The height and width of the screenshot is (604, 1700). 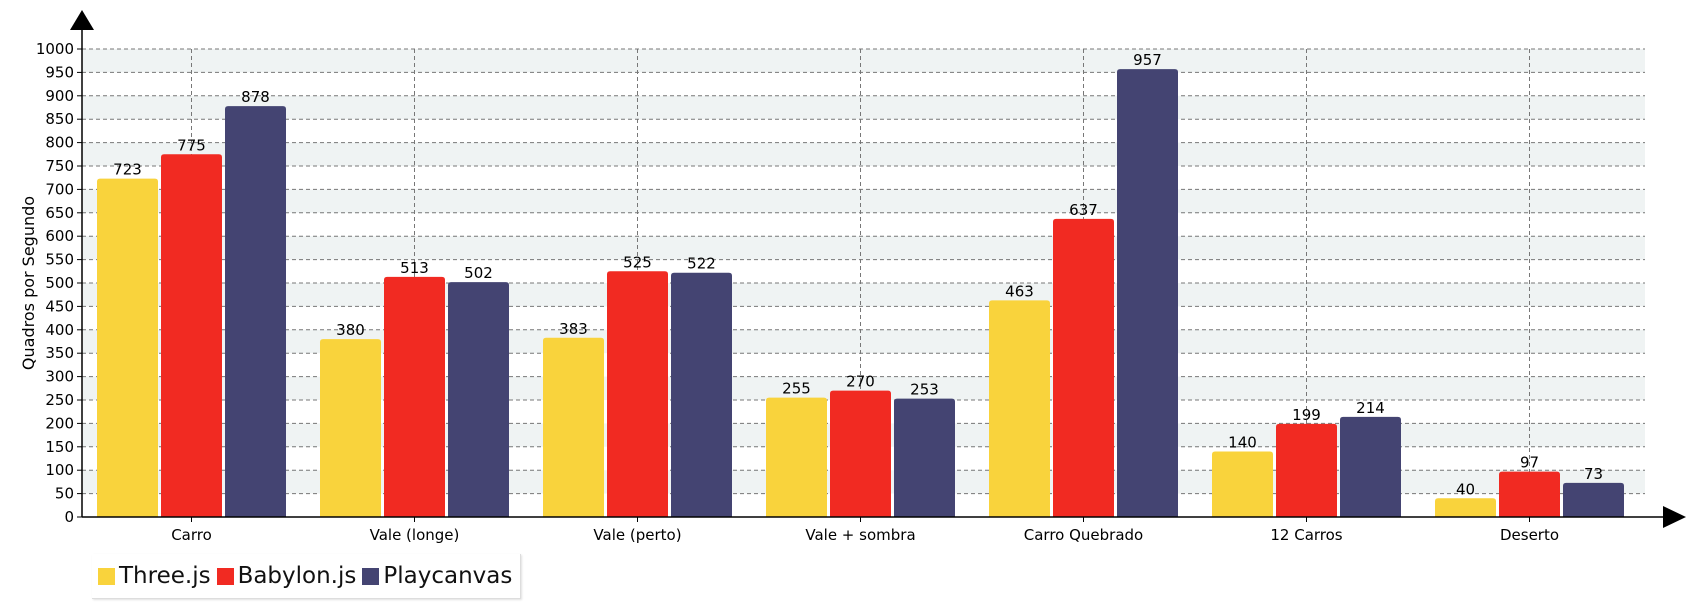 What do you see at coordinates (82, 20) in the screenshot?
I see `y-axis-arrow` at bounding box center [82, 20].